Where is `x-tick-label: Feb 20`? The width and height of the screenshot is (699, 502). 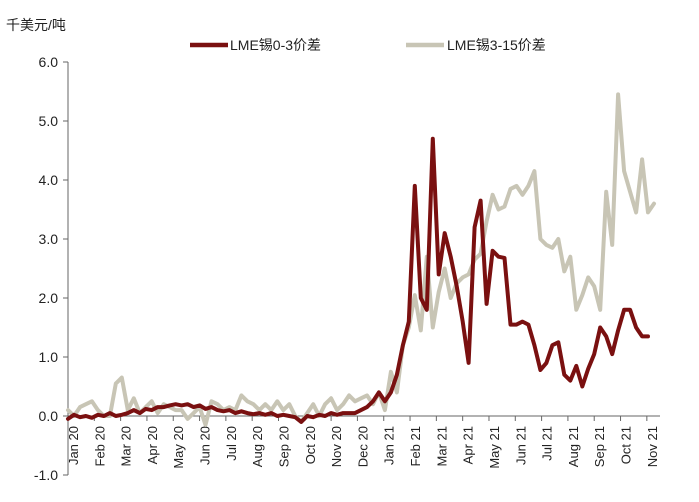
x-tick-label: Feb 20 is located at coordinates (99, 446).